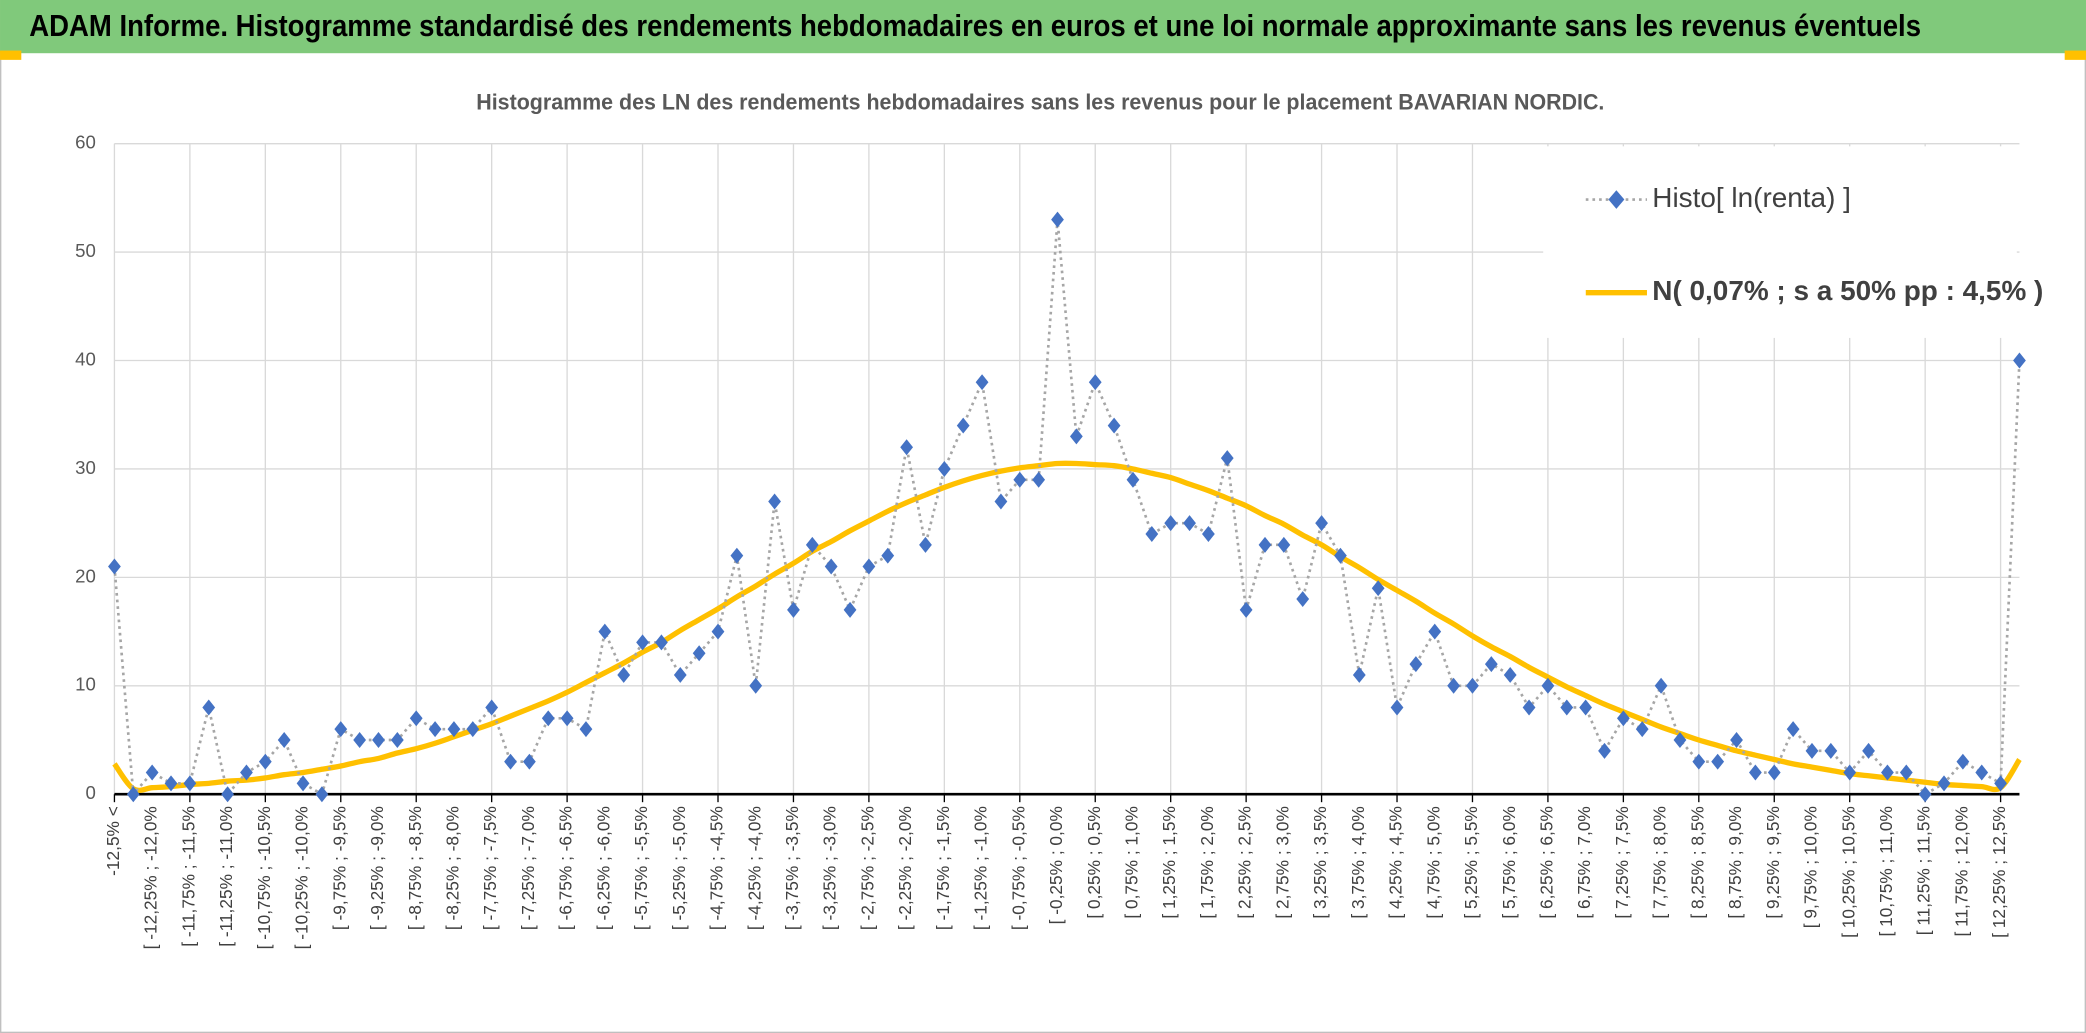 The width and height of the screenshot is (2086, 1033). Describe the element at coordinates (1018, 868) in the screenshot. I see `x-tick-label: [ -0,75% ; -0,5%` at that location.